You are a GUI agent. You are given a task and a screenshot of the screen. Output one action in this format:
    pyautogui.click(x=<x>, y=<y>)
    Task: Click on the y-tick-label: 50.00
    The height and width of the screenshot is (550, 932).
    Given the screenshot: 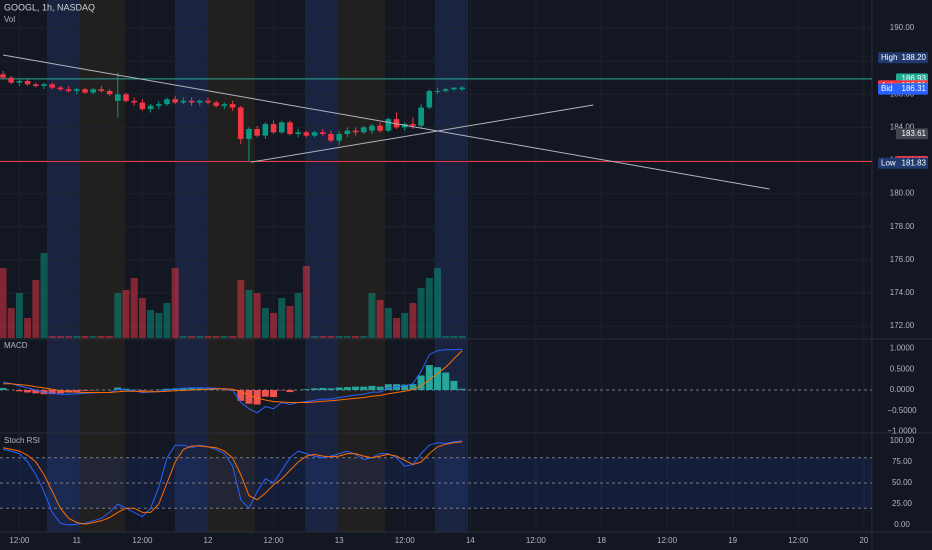 What is the action you would take?
    pyautogui.click(x=902, y=482)
    